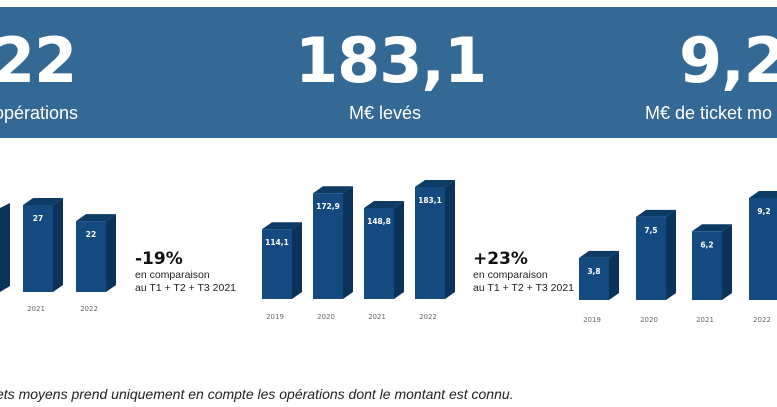 This screenshot has height=407, width=777. What do you see at coordinates (706, 244) in the screenshot?
I see `bar-value-label: 6,2` at bounding box center [706, 244].